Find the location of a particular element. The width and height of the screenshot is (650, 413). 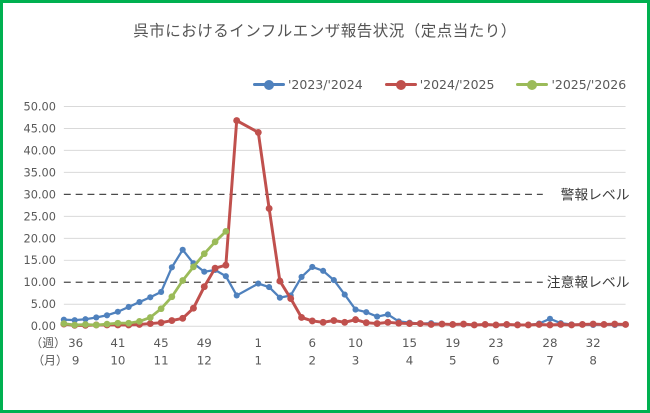

month-tick-label: 4 is located at coordinates (410, 361).